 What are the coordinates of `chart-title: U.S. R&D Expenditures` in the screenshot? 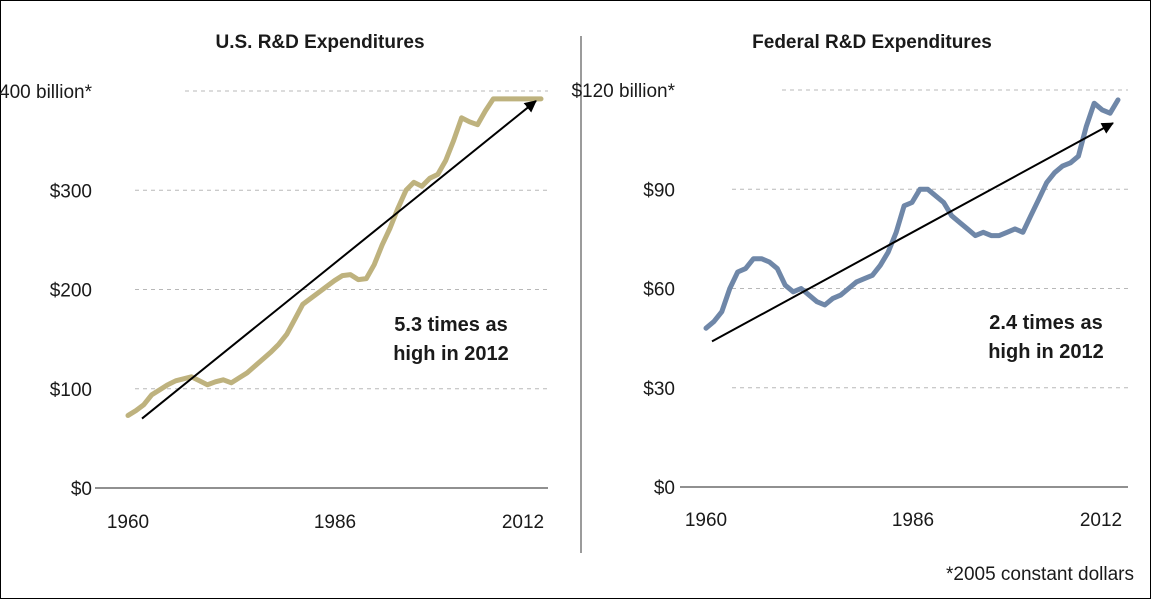 It's located at (319, 42).